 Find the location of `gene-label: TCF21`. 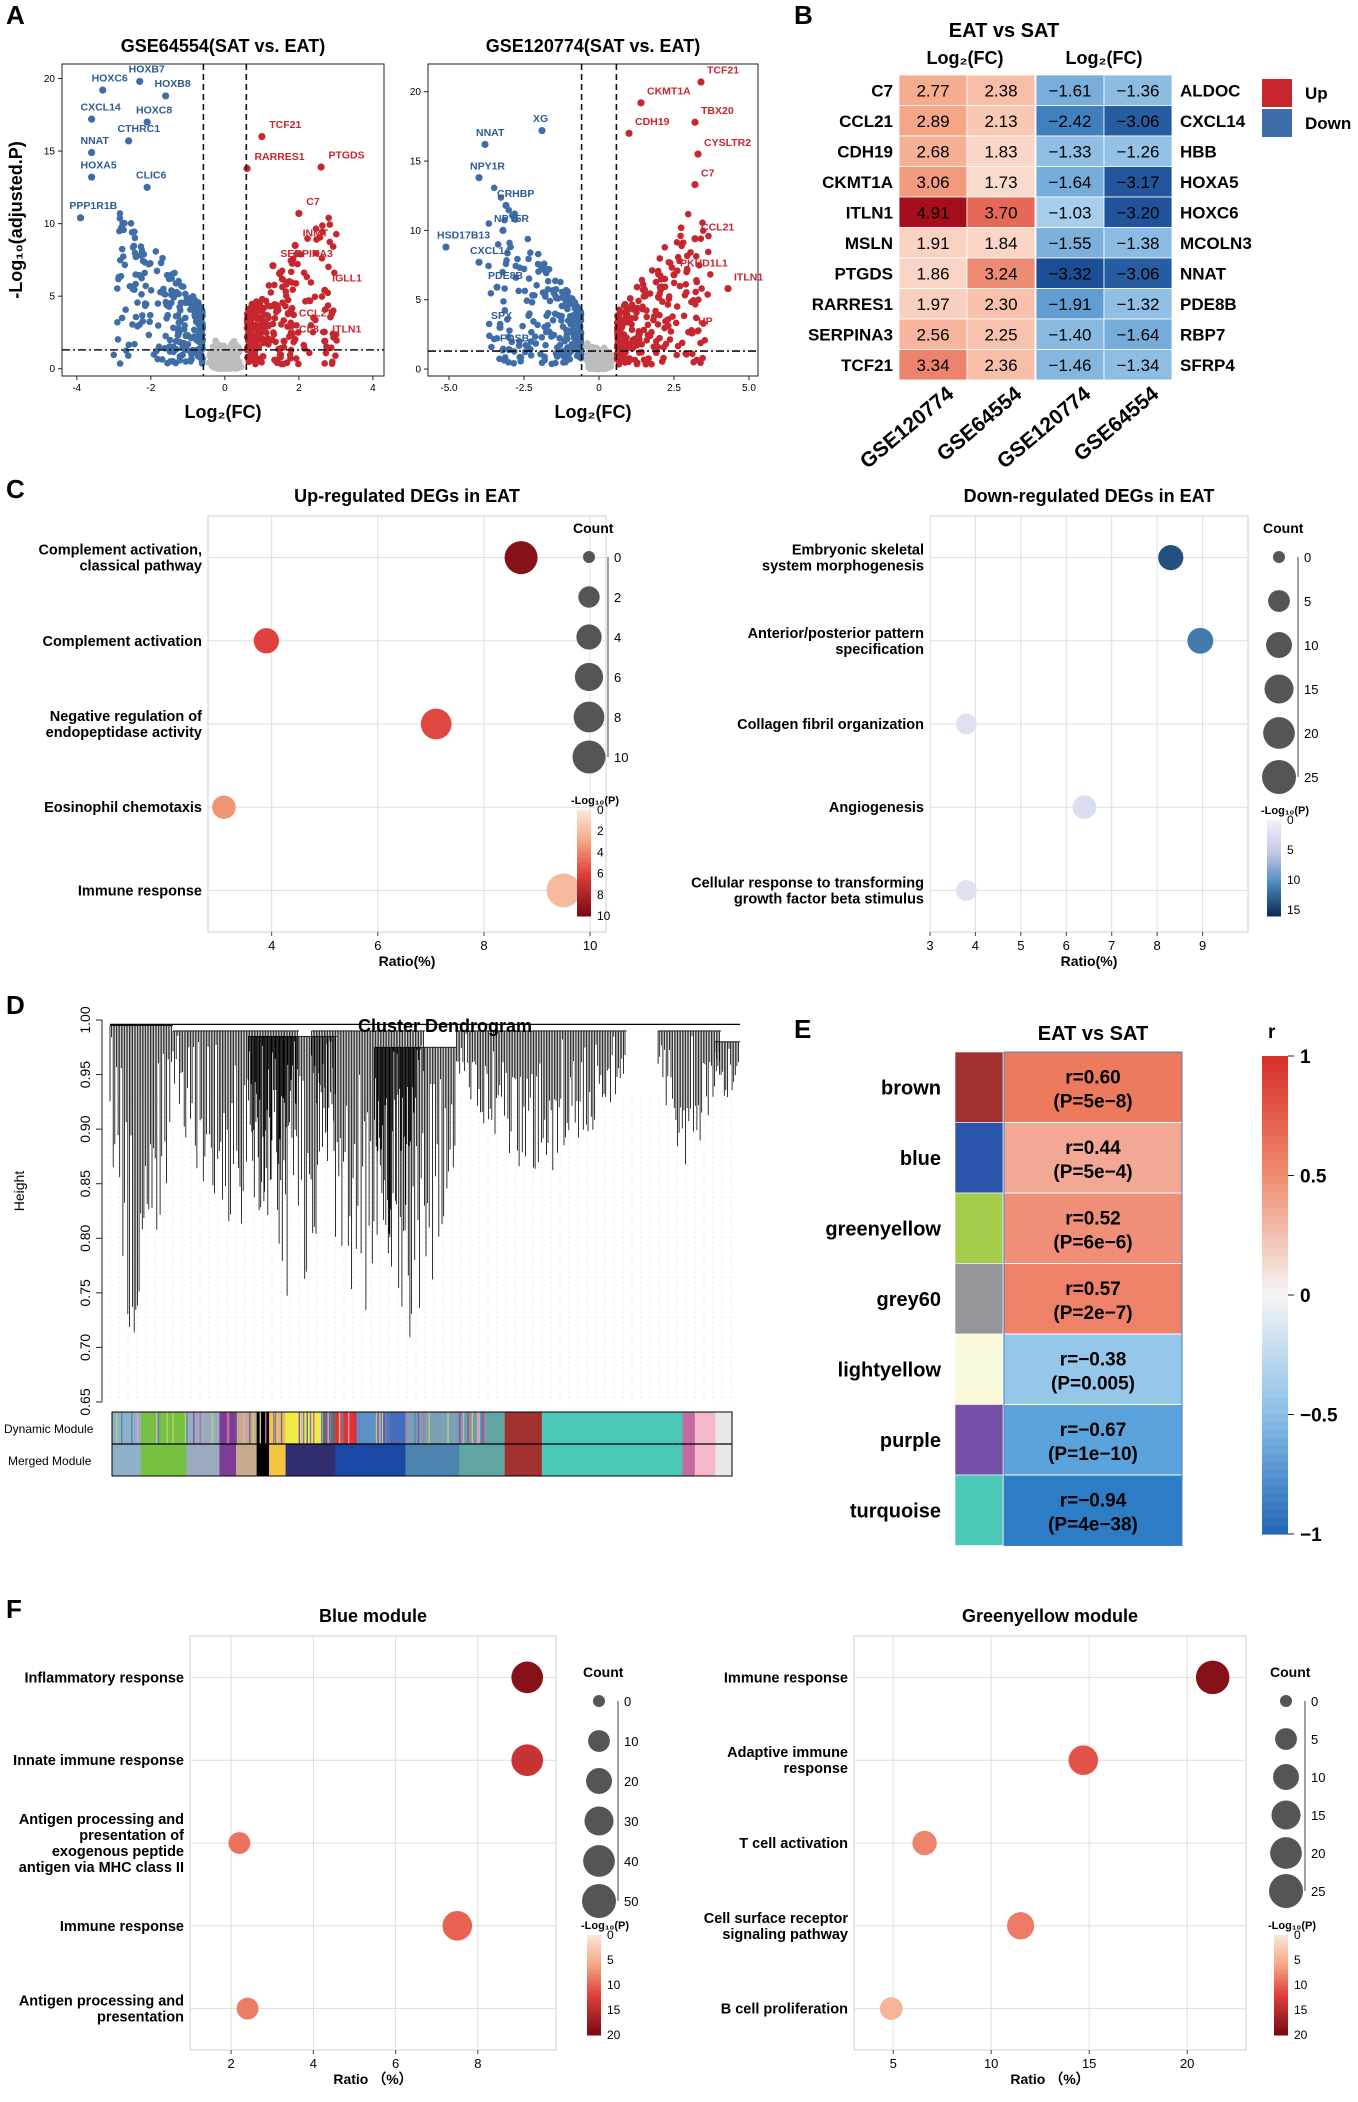

gene-label: TCF21 is located at coordinates (285, 125).